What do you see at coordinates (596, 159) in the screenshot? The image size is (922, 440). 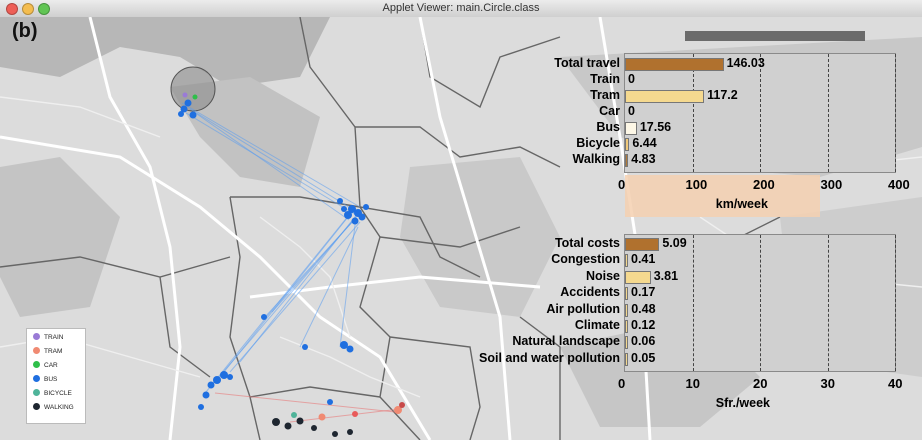 I see `category-label: Walking` at bounding box center [596, 159].